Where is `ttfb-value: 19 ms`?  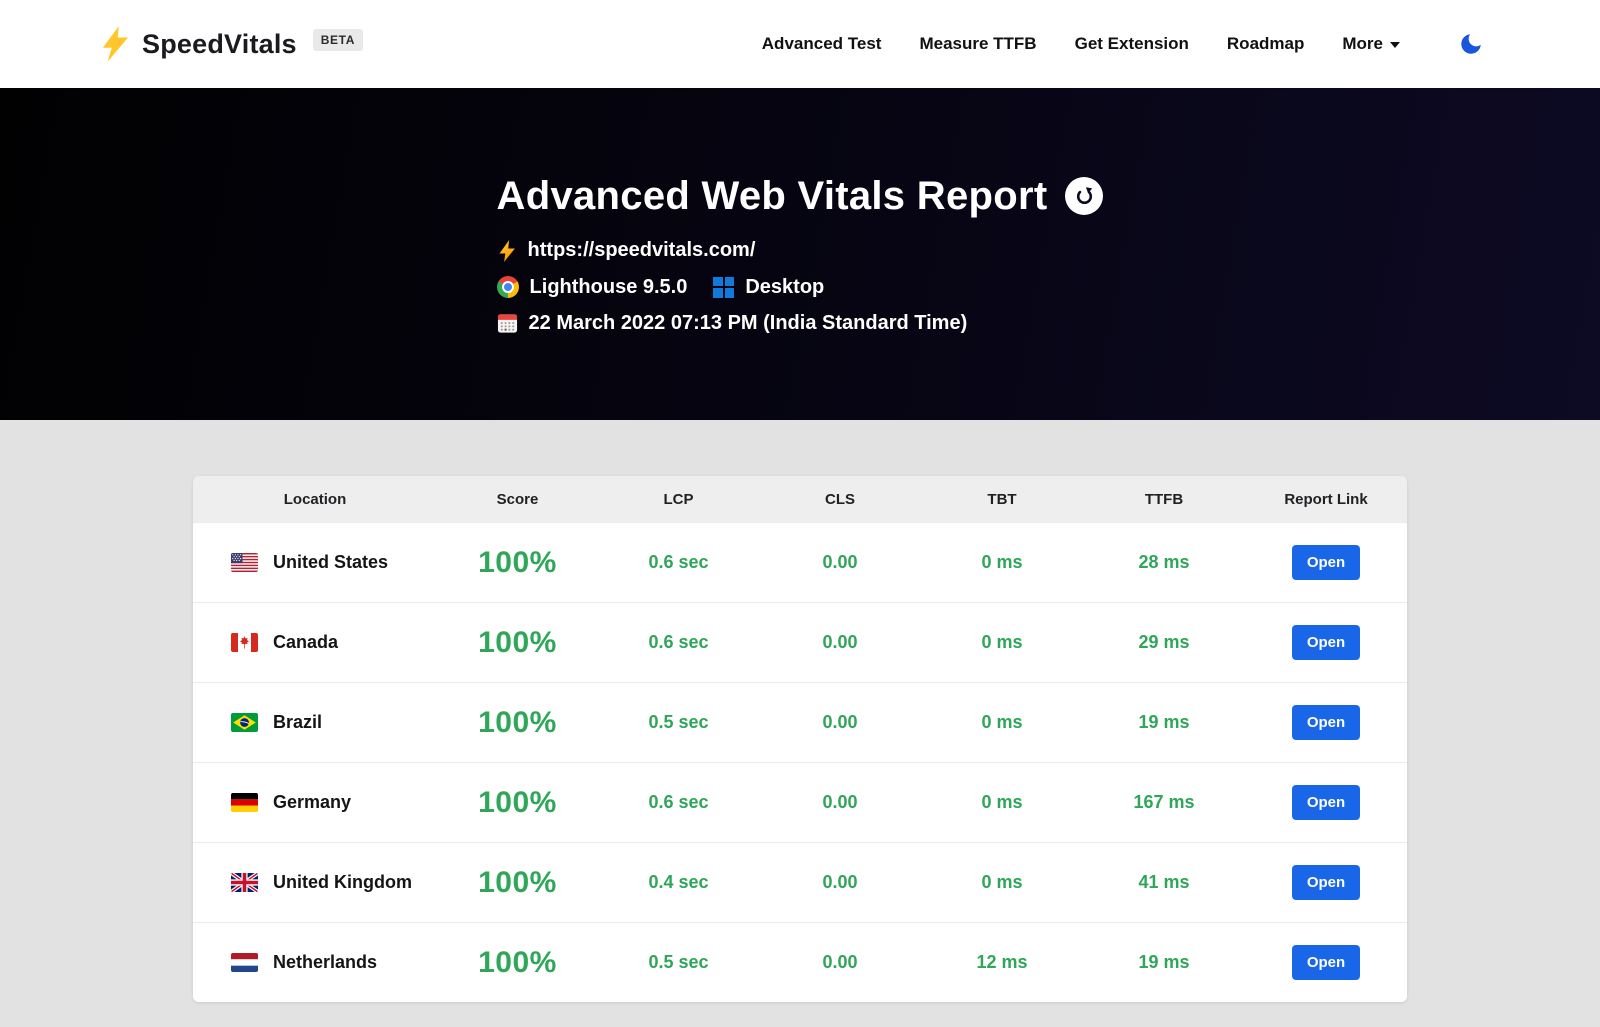 ttfb-value: 19 ms is located at coordinates (1164, 722).